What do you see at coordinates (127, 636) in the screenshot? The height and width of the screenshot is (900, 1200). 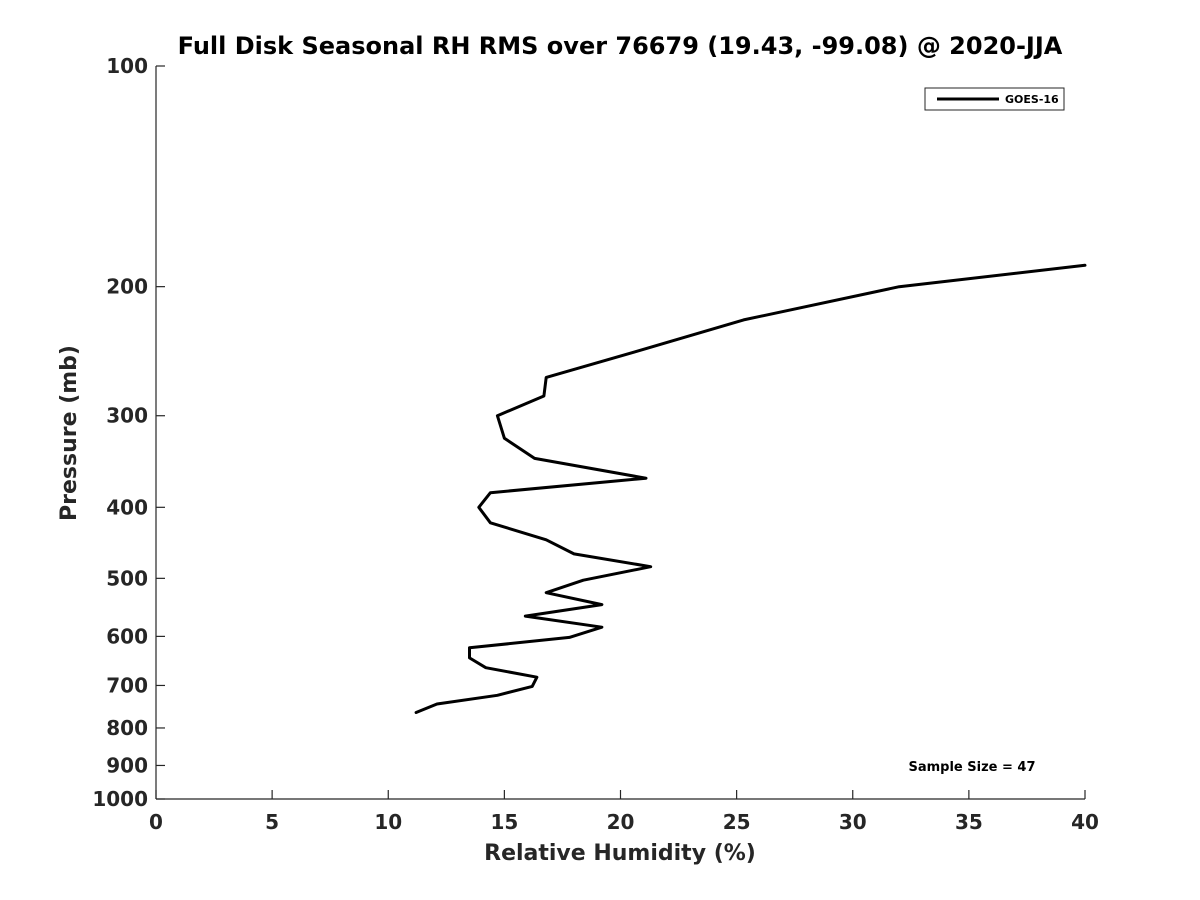 I see `y-tick-label: 600` at bounding box center [127, 636].